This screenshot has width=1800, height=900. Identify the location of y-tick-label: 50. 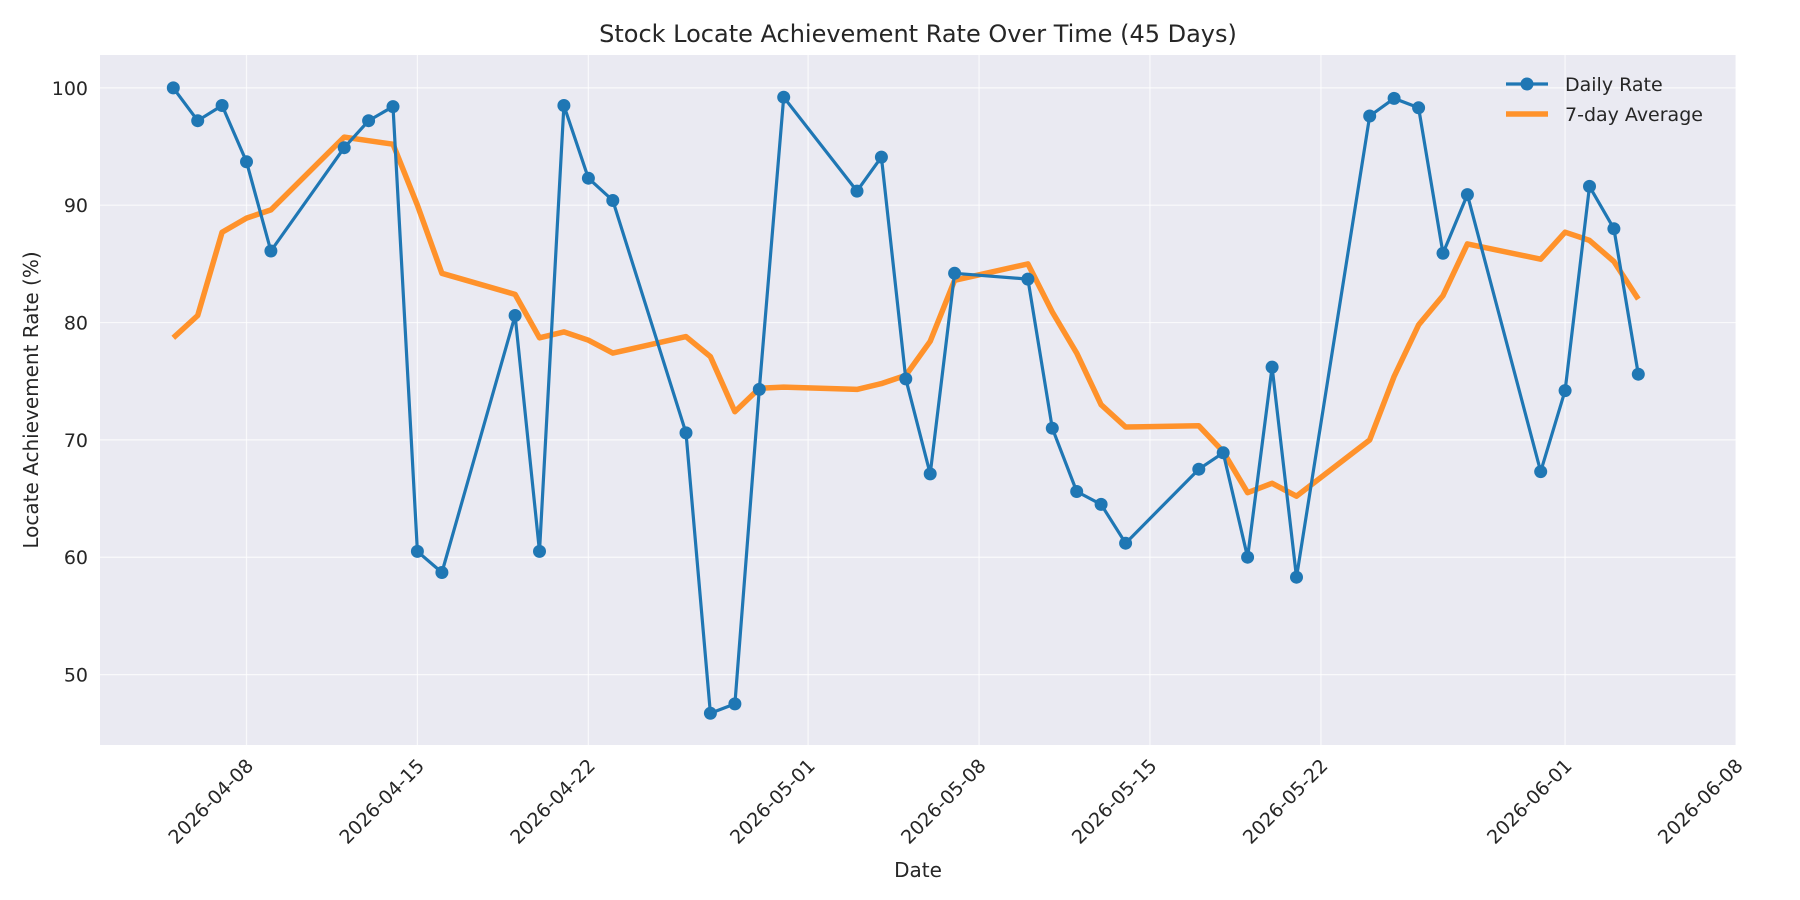
(76, 676).